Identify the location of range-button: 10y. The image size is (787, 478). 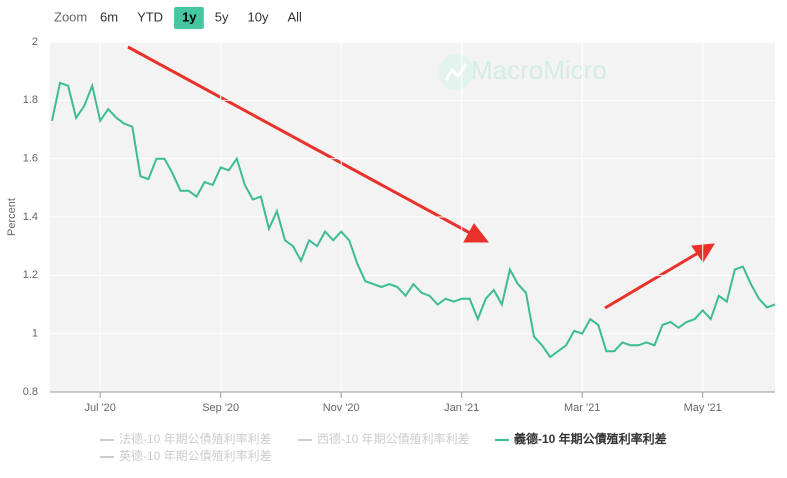
(258, 16).